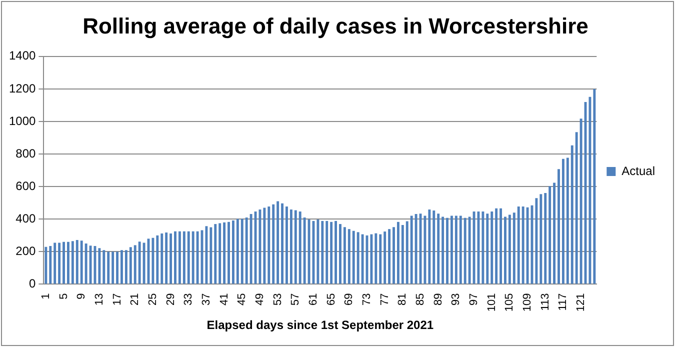 This screenshot has height=347, width=675. I want to click on x-tick-label: 73, so click(367, 299).